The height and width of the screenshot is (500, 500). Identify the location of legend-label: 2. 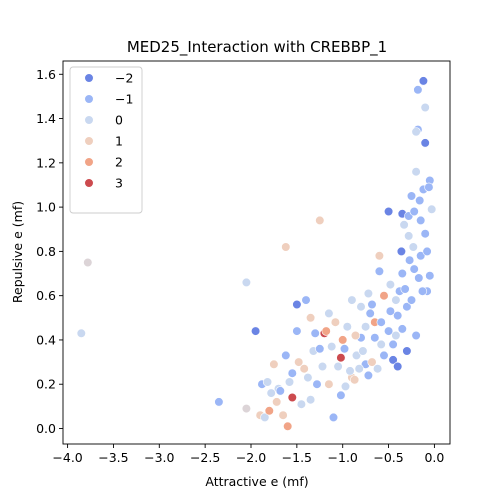
(119, 162).